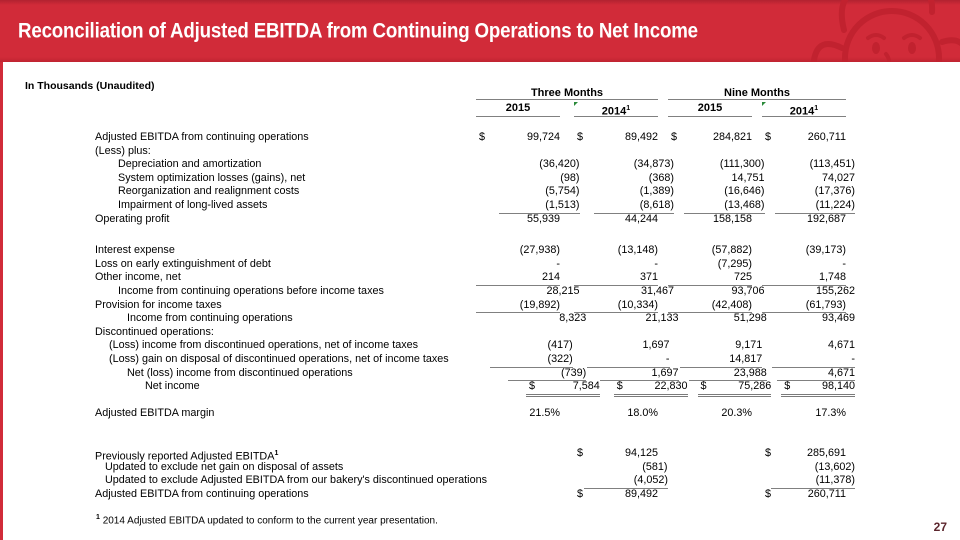 This screenshot has width=960, height=540. I want to click on cell-value: (19,892), so click(518, 306).